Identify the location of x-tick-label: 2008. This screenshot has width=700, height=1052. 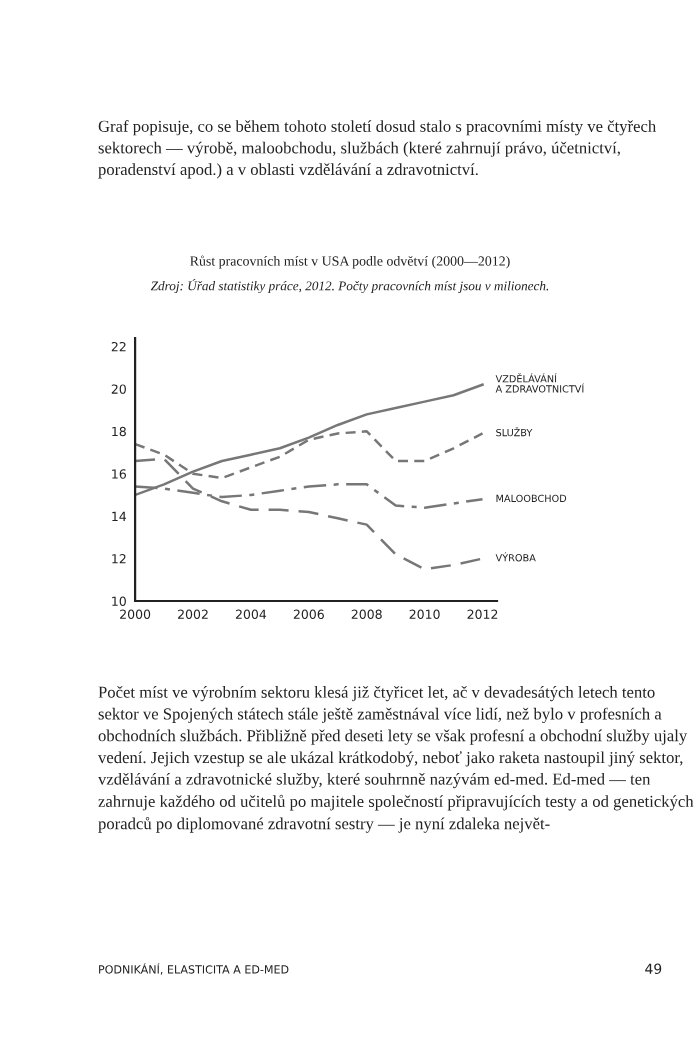
(366, 614).